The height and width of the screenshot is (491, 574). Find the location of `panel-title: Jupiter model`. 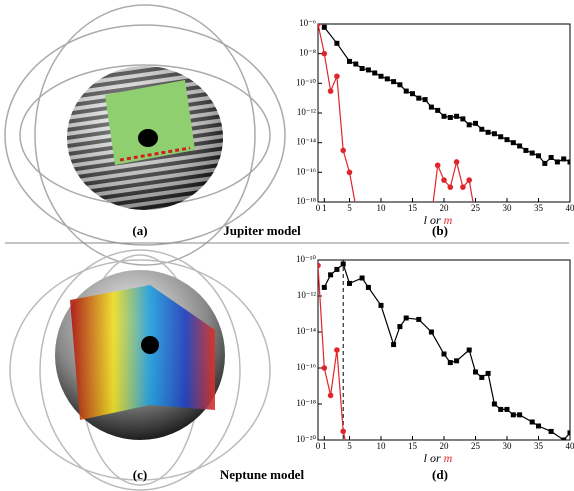

panel-title: Jupiter model is located at coordinates (262, 230).